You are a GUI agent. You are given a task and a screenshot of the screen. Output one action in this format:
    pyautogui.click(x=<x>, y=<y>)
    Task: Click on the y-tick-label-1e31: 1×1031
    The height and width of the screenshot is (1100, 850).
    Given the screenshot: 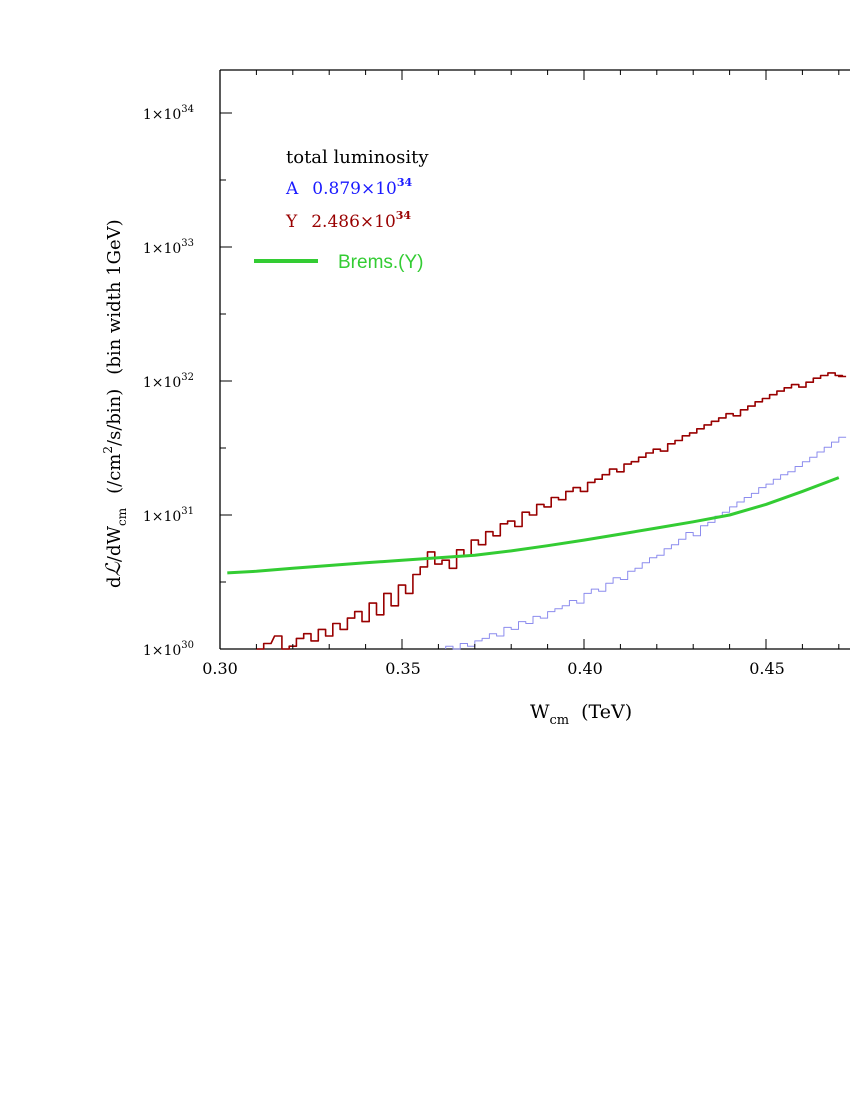 What is the action you would take?
    pyautogui.click(x=168, y=515)
    